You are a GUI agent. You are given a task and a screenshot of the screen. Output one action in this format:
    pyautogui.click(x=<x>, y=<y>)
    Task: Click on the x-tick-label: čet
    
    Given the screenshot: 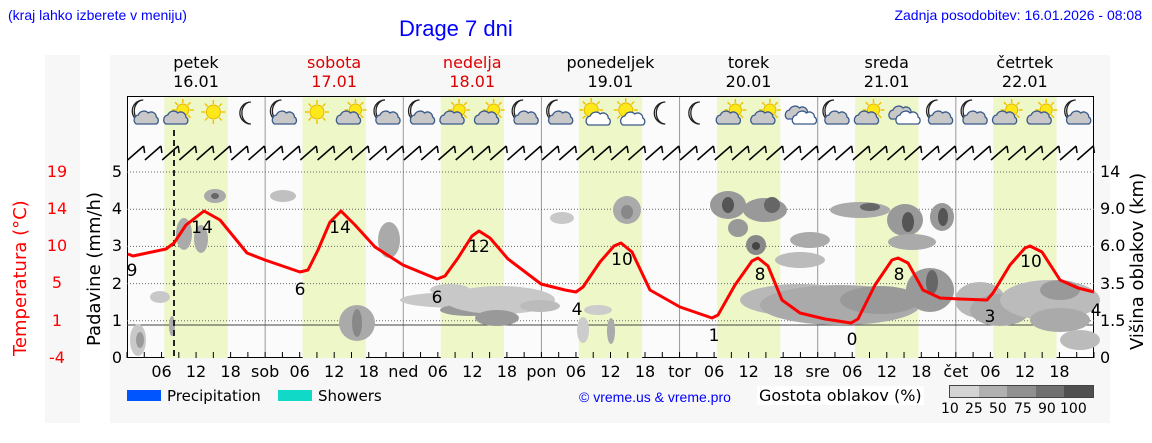 What is the action you would take?
    pyautogui.click(x=955, y=371)
    